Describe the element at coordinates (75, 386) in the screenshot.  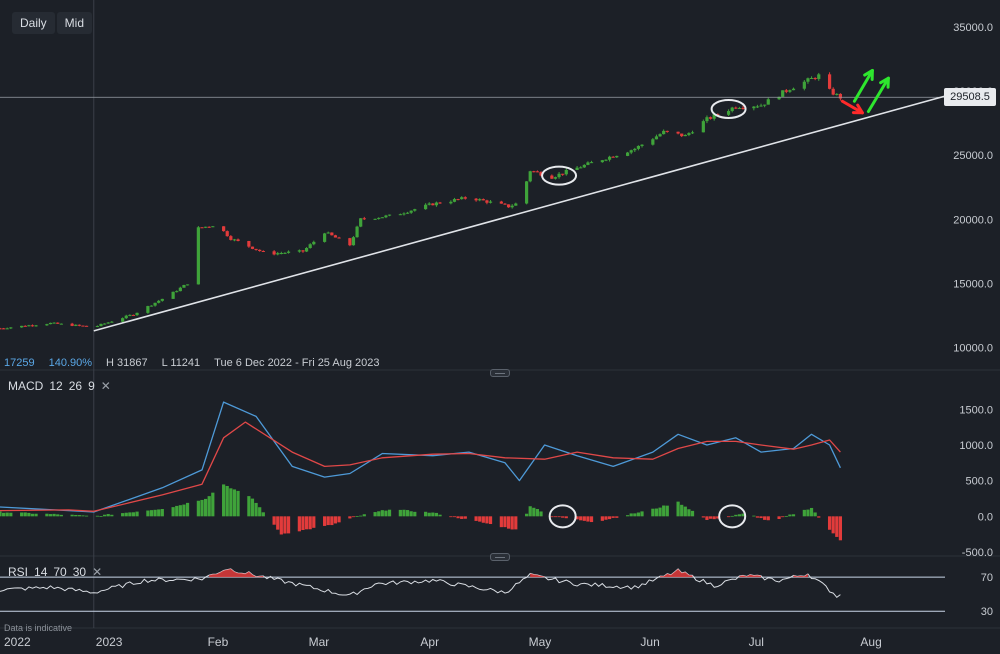
I see `macd-slow: 26` at that location.